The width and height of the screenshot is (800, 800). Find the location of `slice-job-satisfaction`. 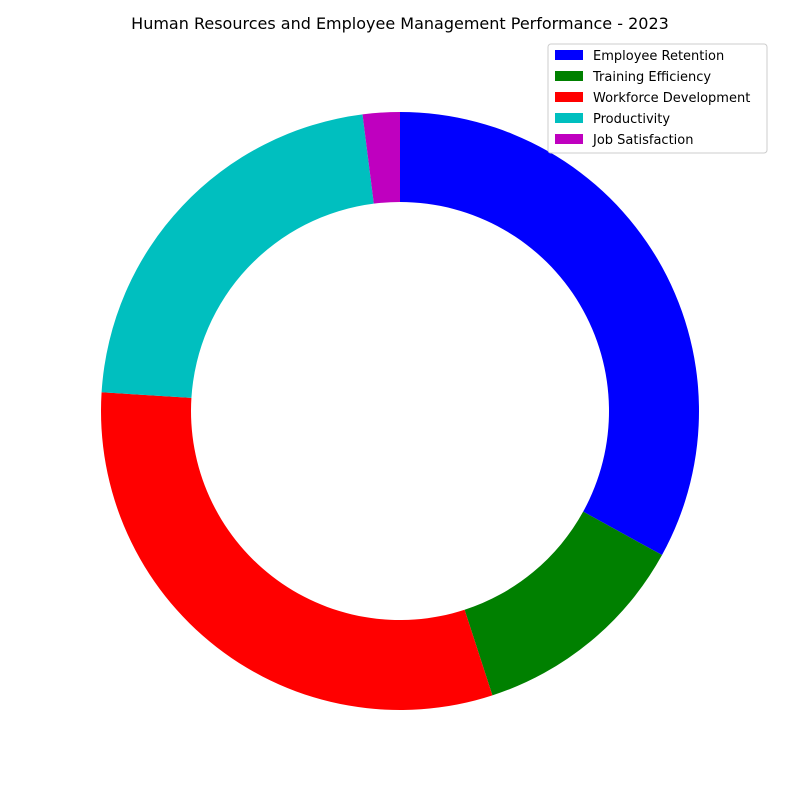

slice-job-satisfaction is located at coordinates (381, 158).